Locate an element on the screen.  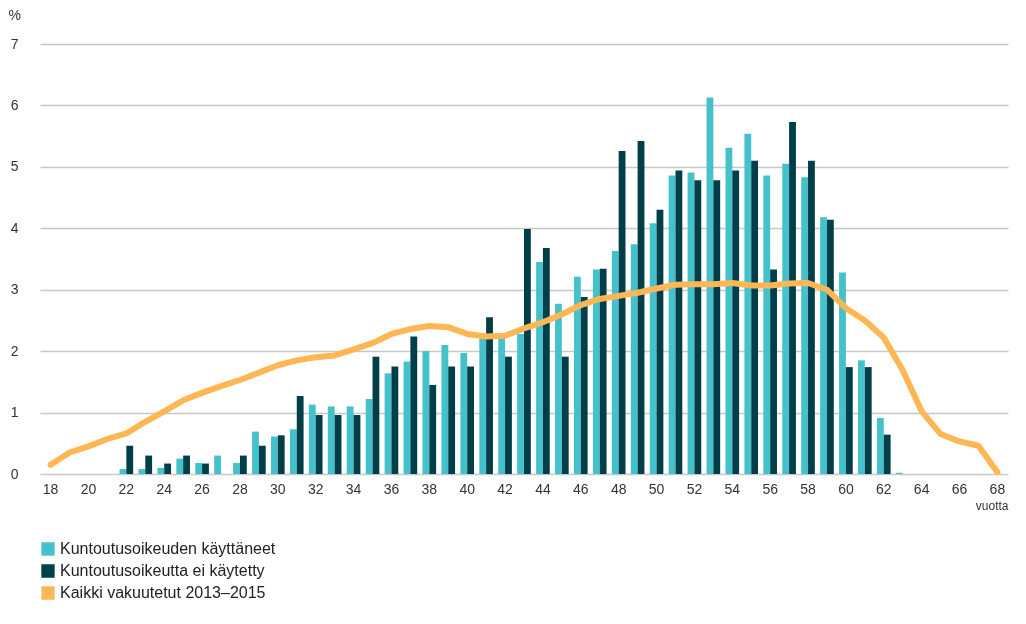
x-axis-title: vuotta is located at coordinates (992, 505).